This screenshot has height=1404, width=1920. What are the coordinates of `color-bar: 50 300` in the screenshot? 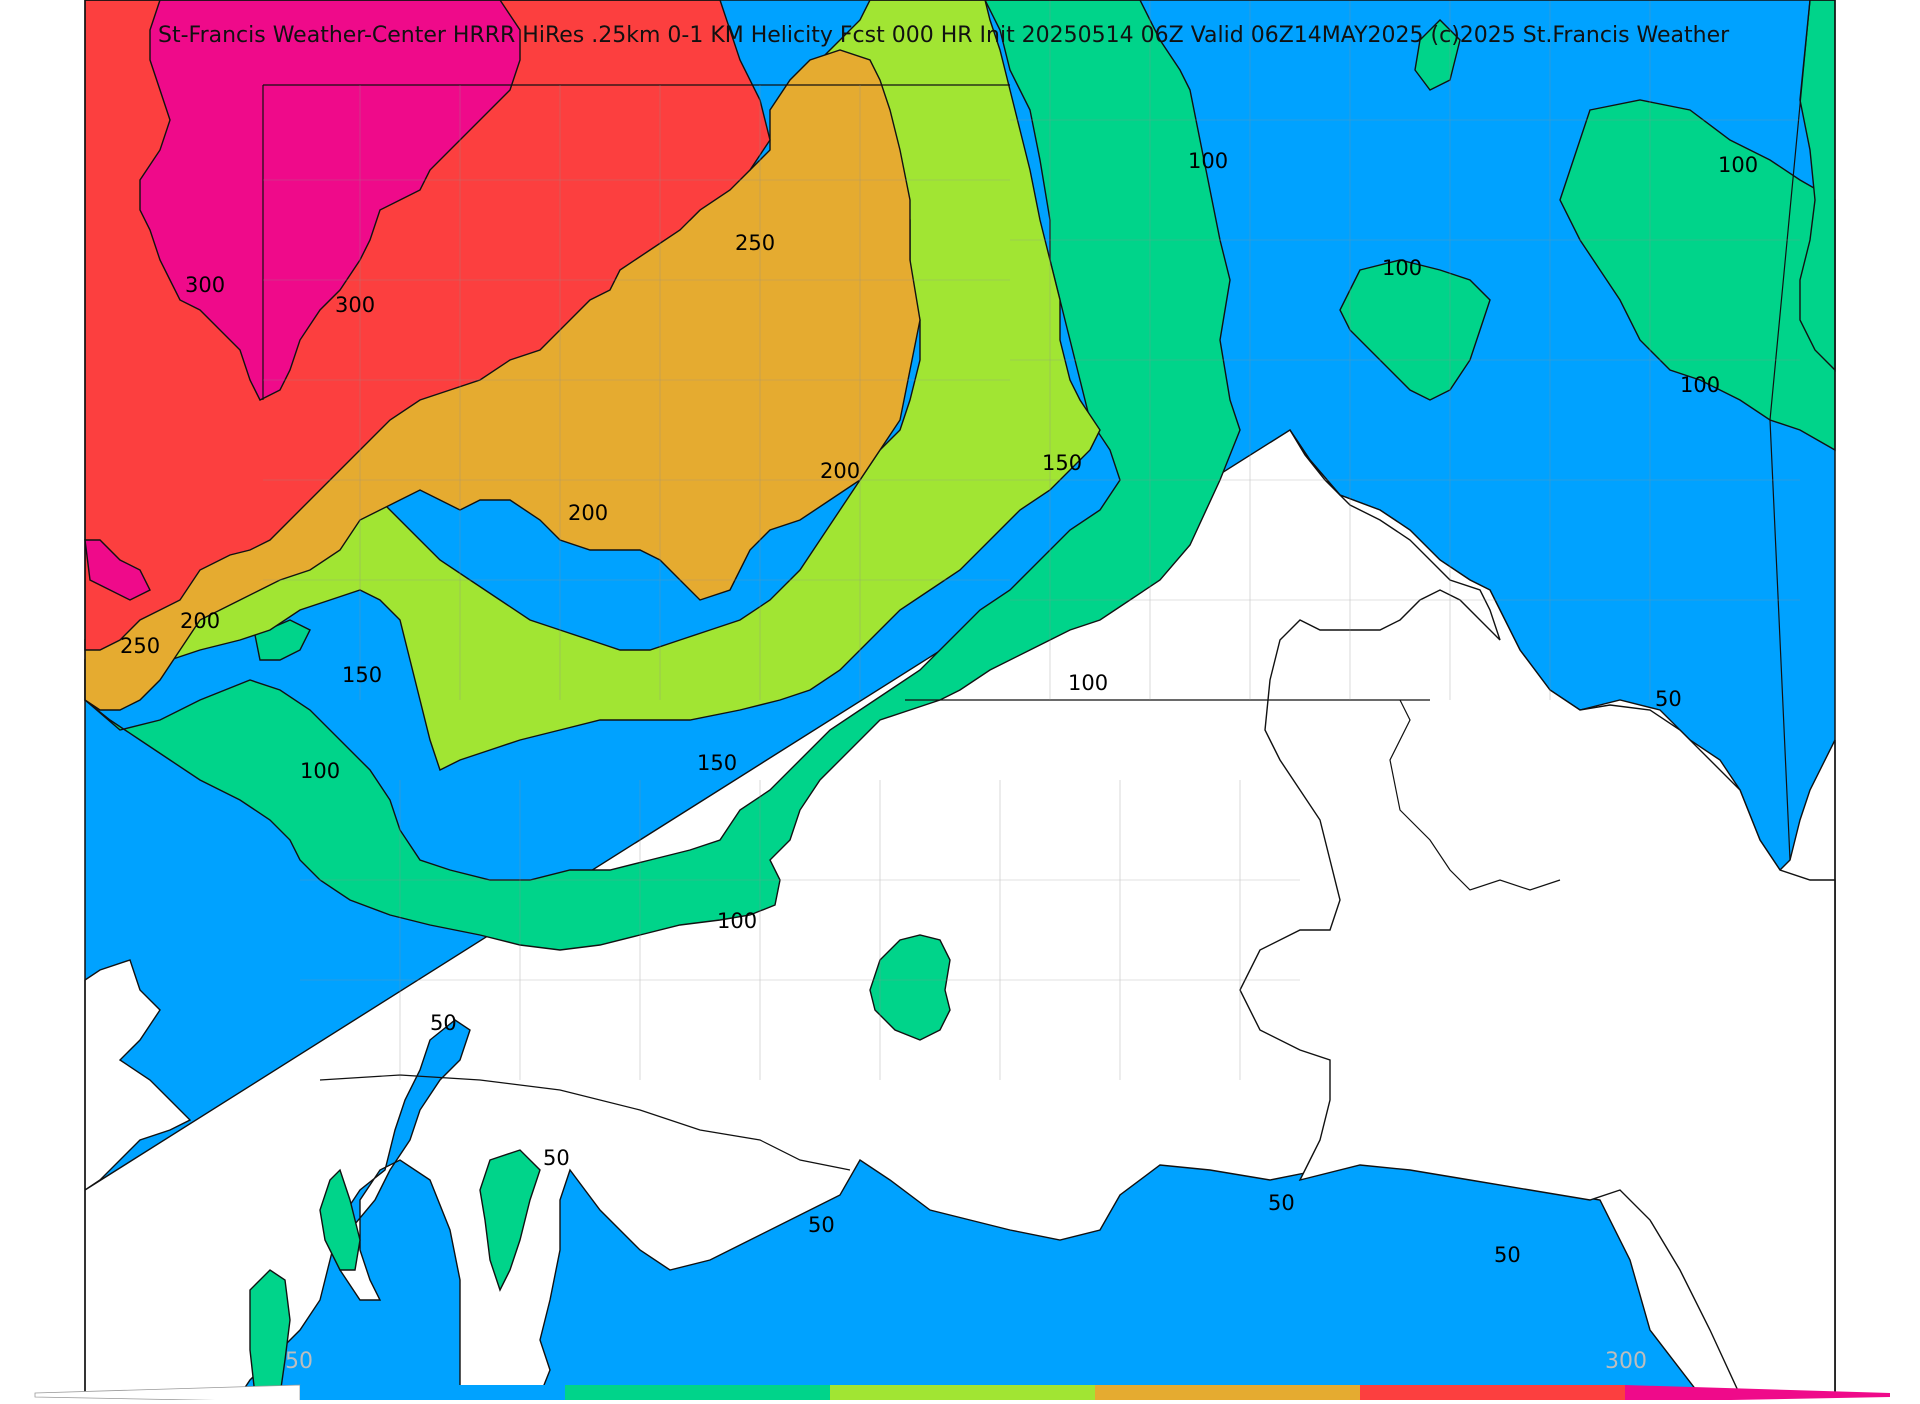 It's located at (962, 1376).